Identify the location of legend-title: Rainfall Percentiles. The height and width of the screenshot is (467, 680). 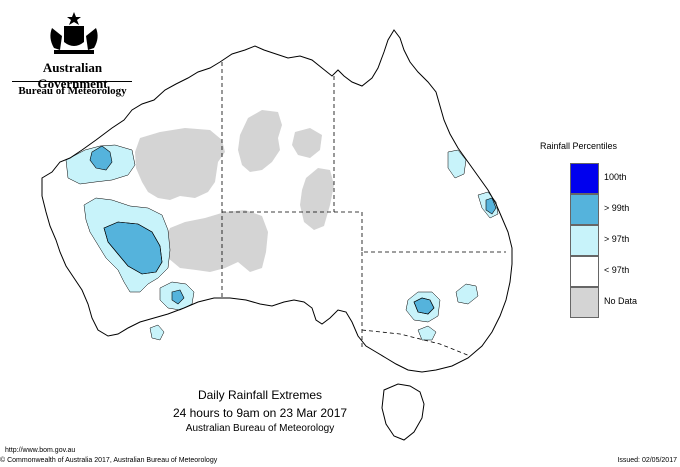
(579, 146).